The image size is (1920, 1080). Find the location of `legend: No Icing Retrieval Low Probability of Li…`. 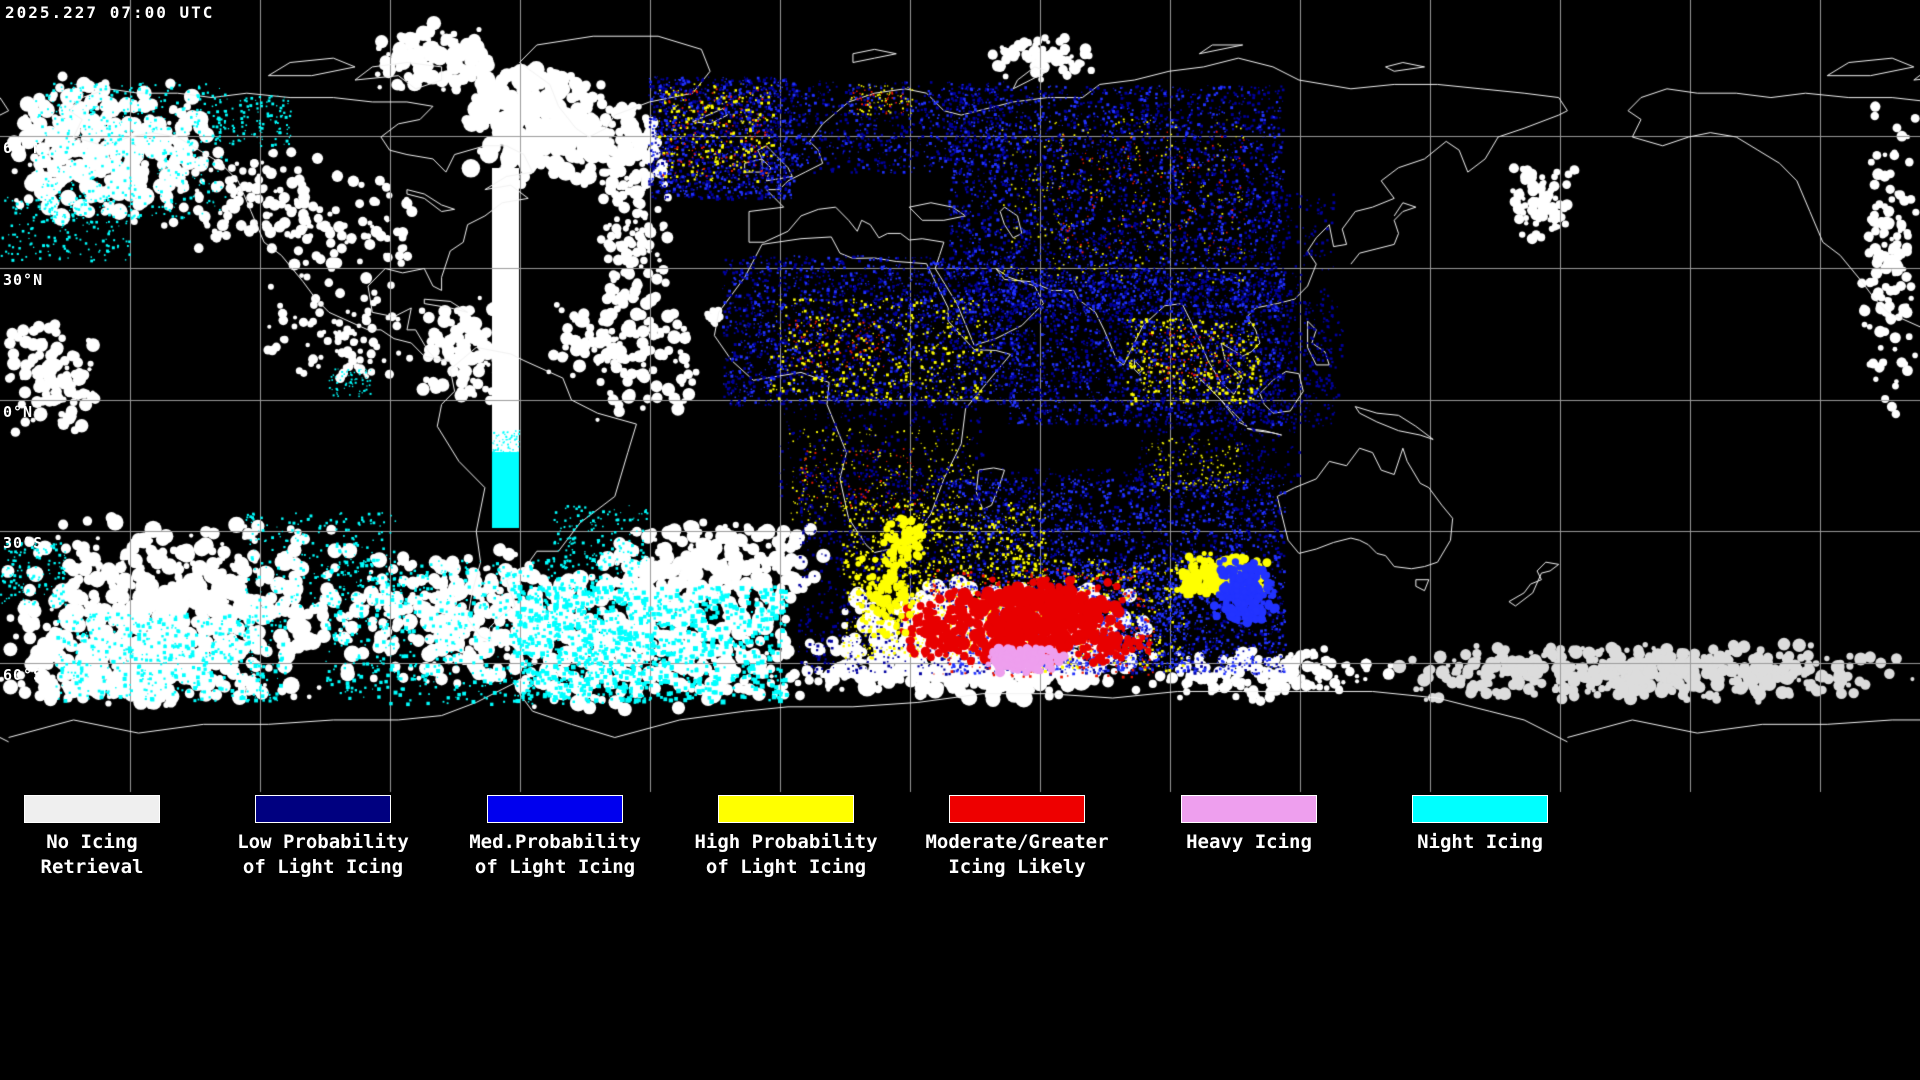

legend: No Icing Retrieval Low Probability of Li… is located at coordinates (960, 842).